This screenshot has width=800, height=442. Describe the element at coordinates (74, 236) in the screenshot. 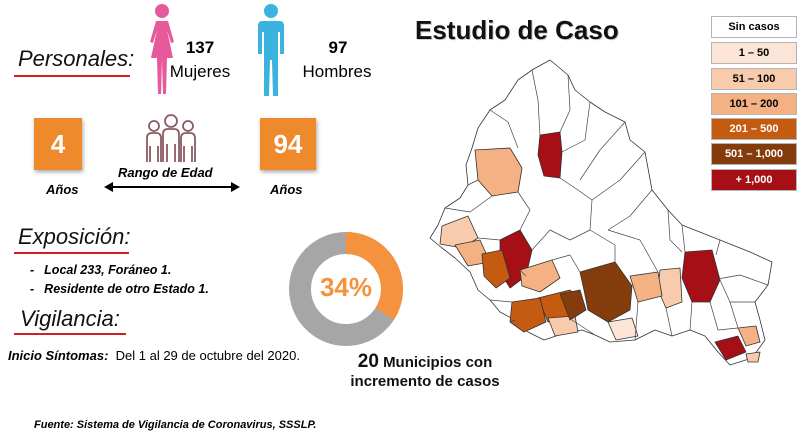

I see `exposicion-label: Exposición:` at that location.